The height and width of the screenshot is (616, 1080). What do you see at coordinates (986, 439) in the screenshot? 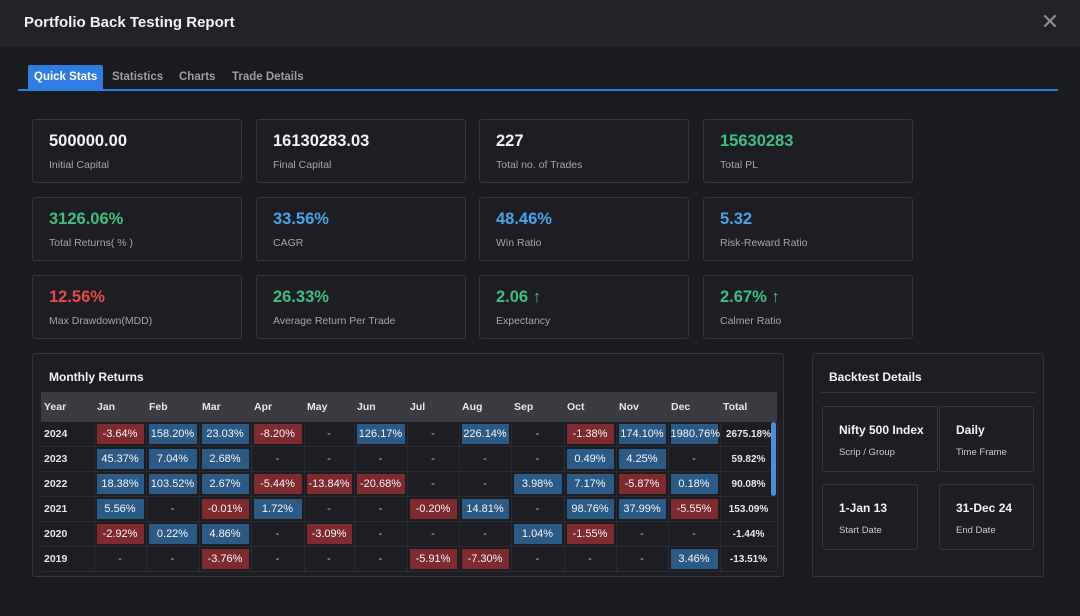
I see `detail-time-frame: Daily Time Frame` at bounding box center [986, 439].